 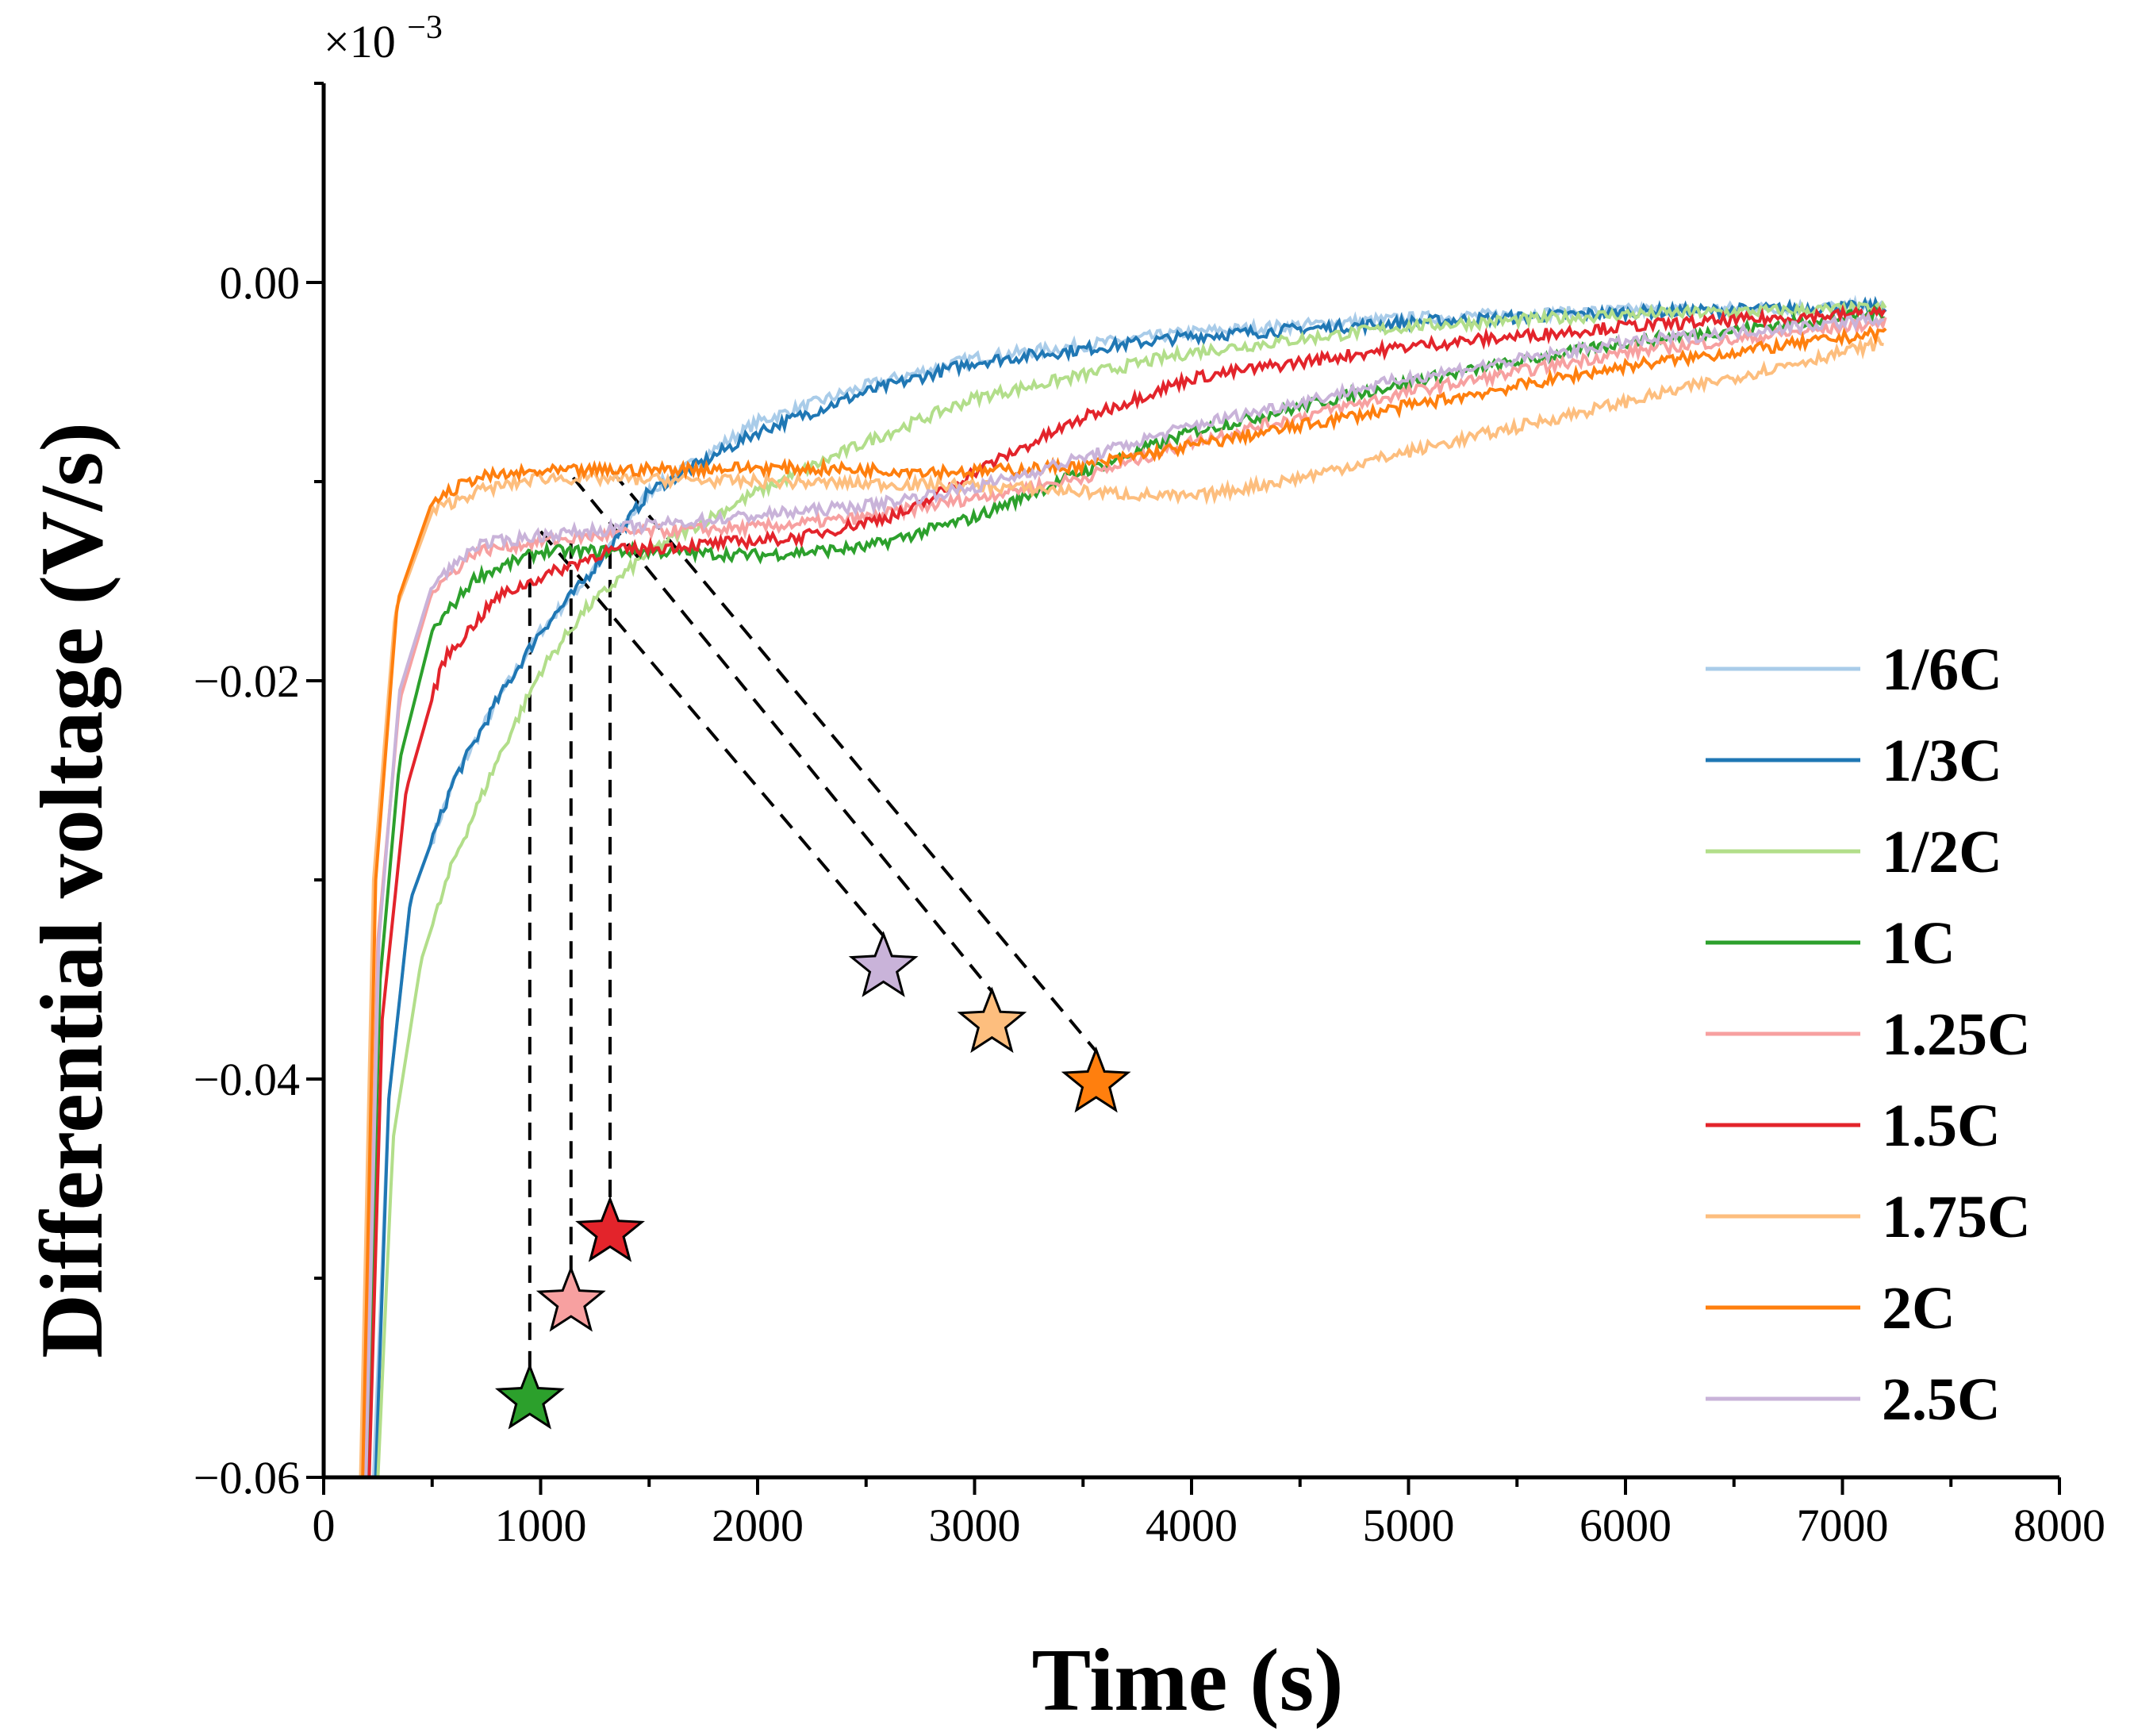 I want to click on legend-label-1/3C: 1/3C, so click(x=1942, y=761).